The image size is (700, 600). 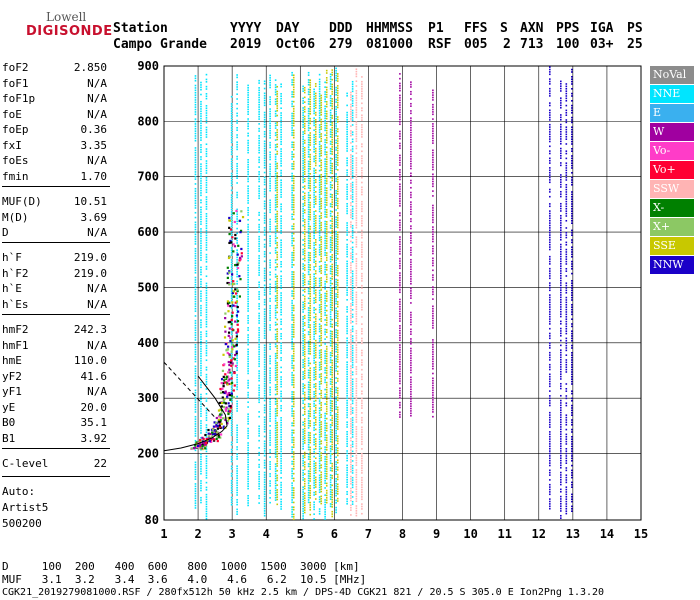 I want to click on param-value: 0.36, so click(x=94, y=129).